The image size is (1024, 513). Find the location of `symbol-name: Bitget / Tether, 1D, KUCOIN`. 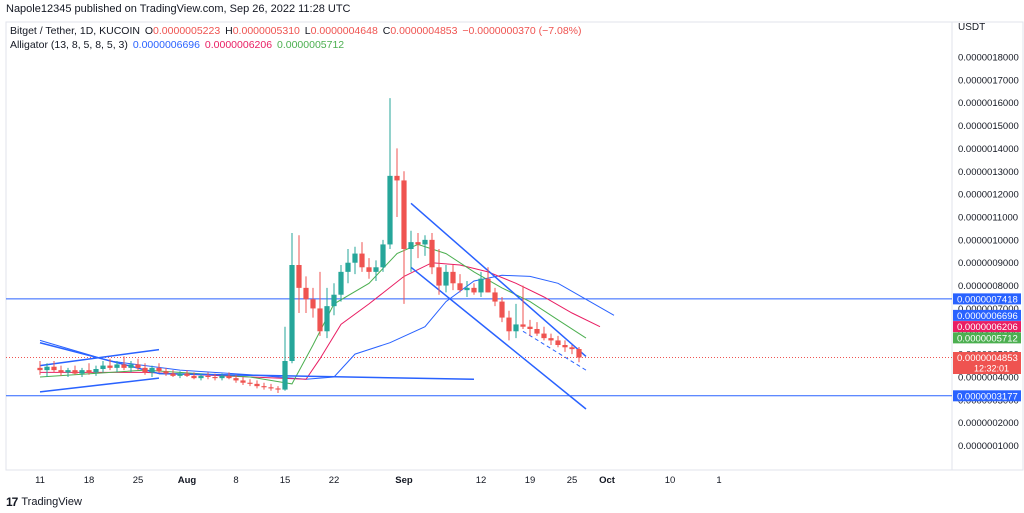

symbol-name: Bitget / Tether, 1D, KUCOIN is located at coordinates (75, 31).